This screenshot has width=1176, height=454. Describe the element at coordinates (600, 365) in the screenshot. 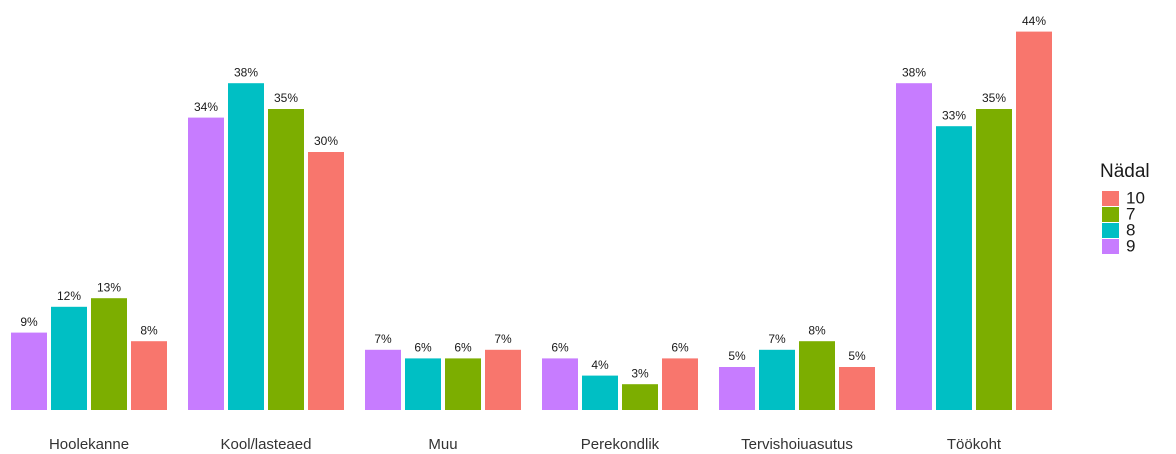

I see `value-label: 4%` at that location.